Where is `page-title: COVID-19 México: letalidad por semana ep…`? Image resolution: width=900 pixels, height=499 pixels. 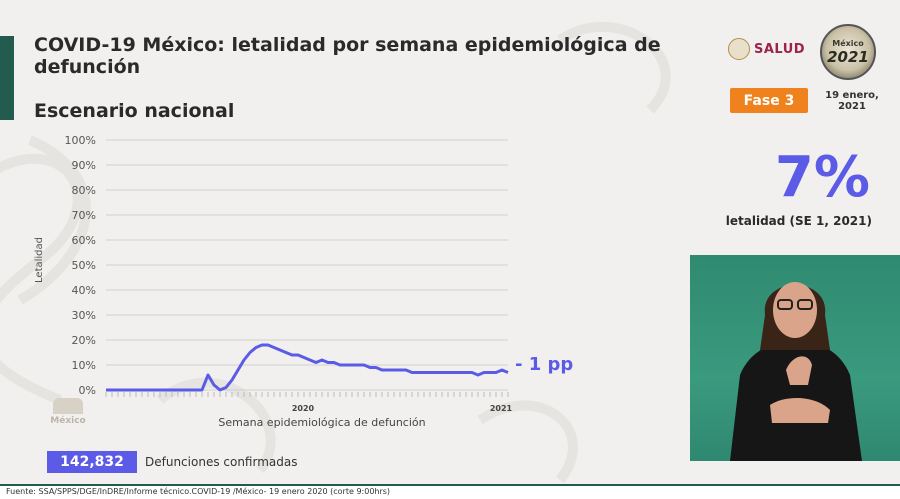
page-title: COVID-19 México: letalidad por semana ep… is located at coordinates (347, 56).